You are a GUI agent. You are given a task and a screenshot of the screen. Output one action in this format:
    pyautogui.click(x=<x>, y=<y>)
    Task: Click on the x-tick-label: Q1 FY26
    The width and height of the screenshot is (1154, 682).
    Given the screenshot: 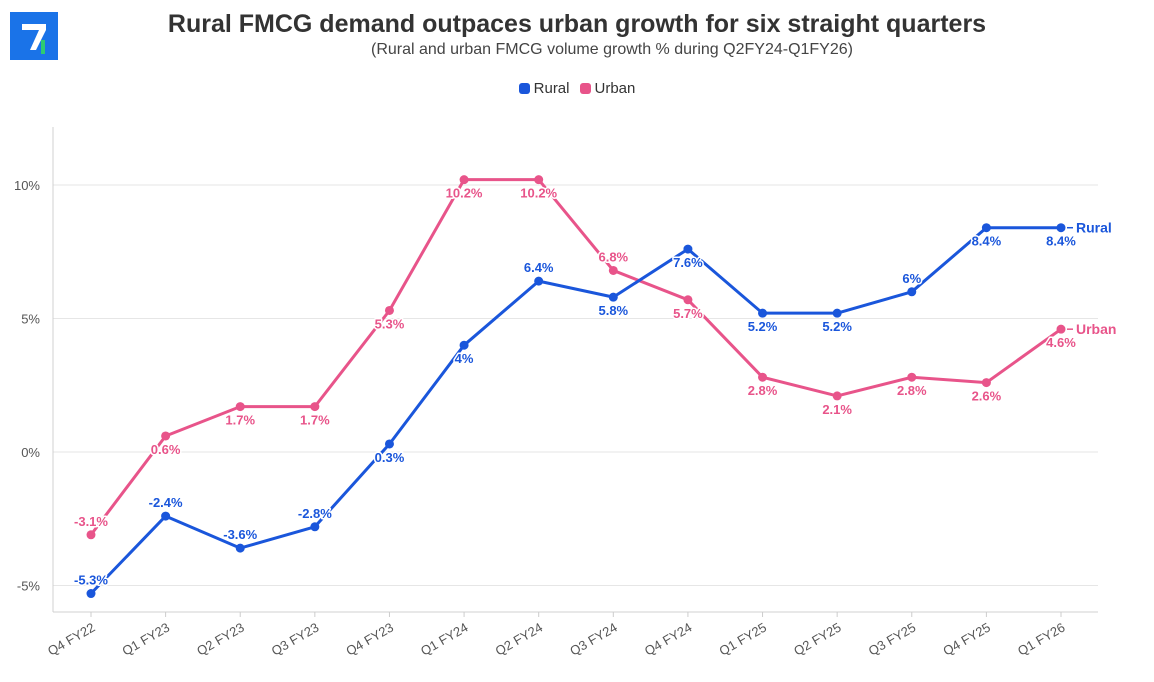 What is the action you would take?
    pyautogui.click(x=1041, y=639)
    